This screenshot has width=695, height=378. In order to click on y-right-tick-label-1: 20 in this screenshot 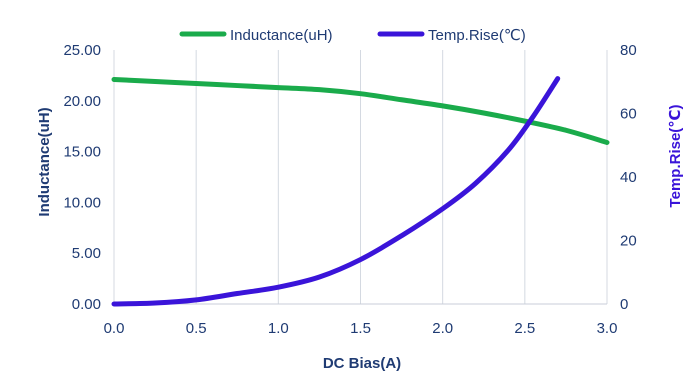, I will do `click(628, 241)`.